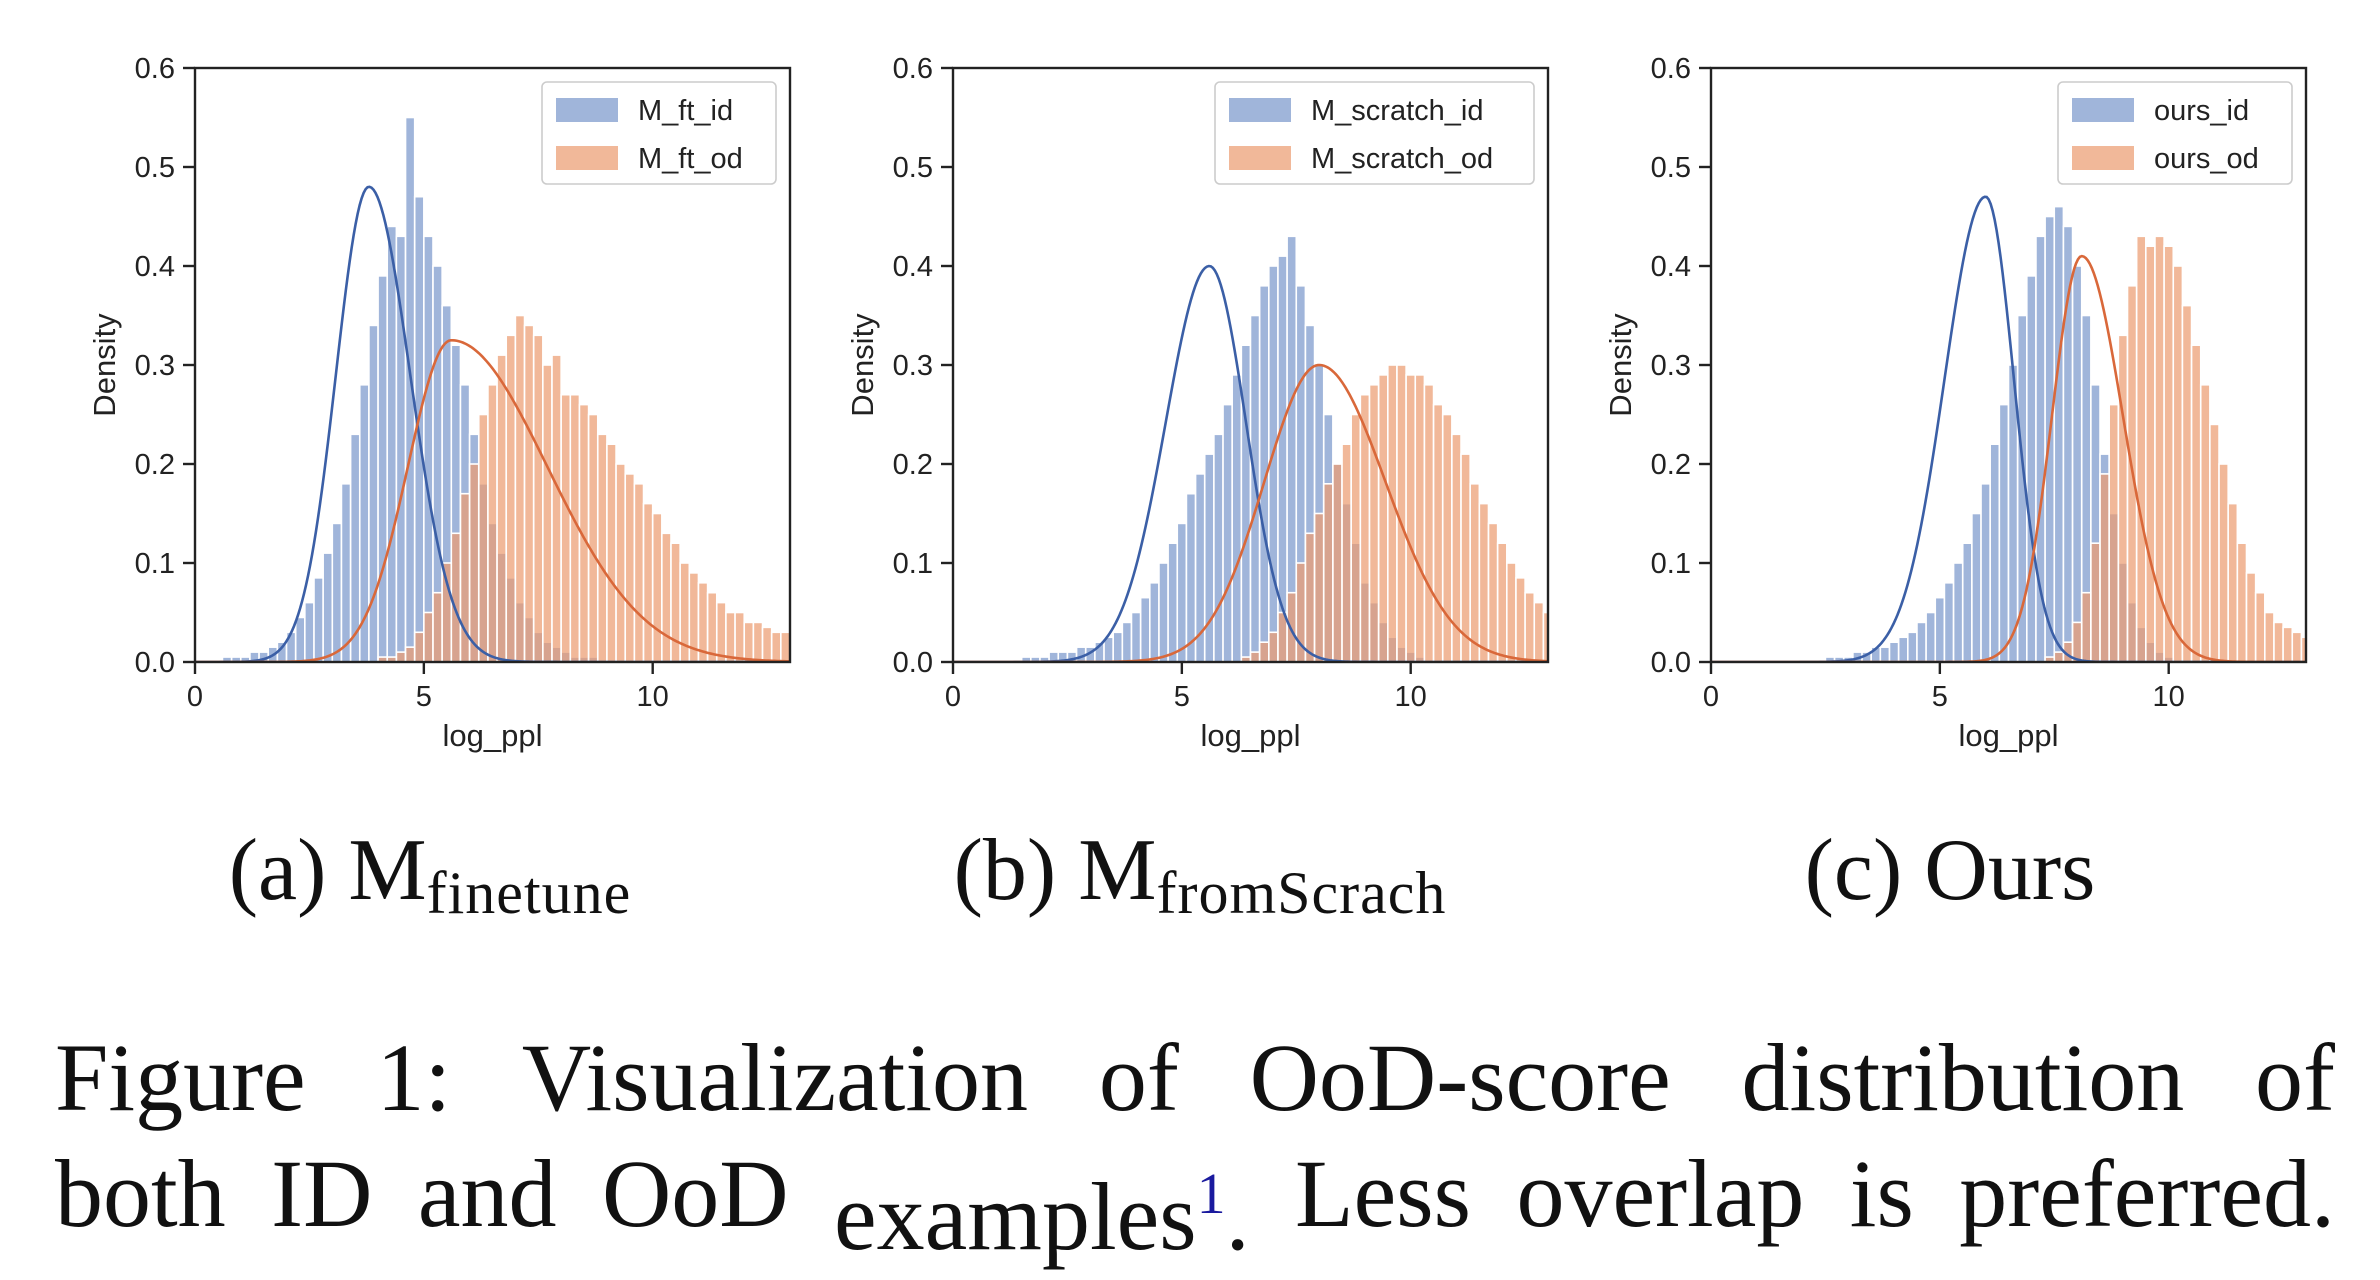  Describe the element at coordinates (690, 159) in the screenshot. I see `legend-label: M_ft_od` at that location.